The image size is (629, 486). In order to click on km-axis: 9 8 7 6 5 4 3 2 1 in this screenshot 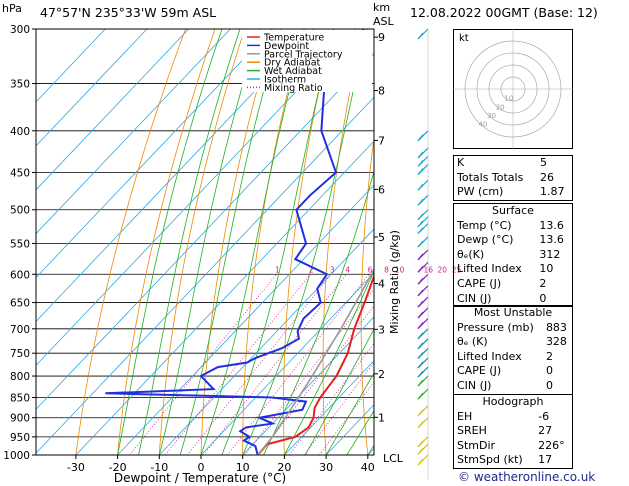, I will do `click(379, 227)`.